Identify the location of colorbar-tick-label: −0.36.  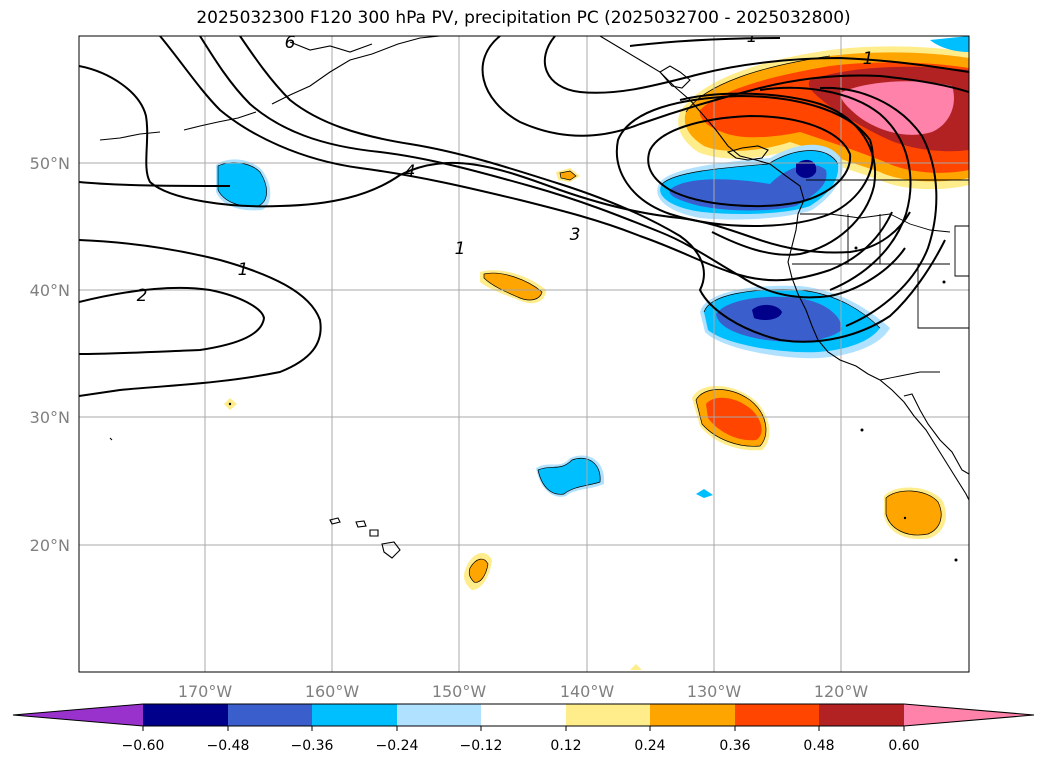
(312, 746).